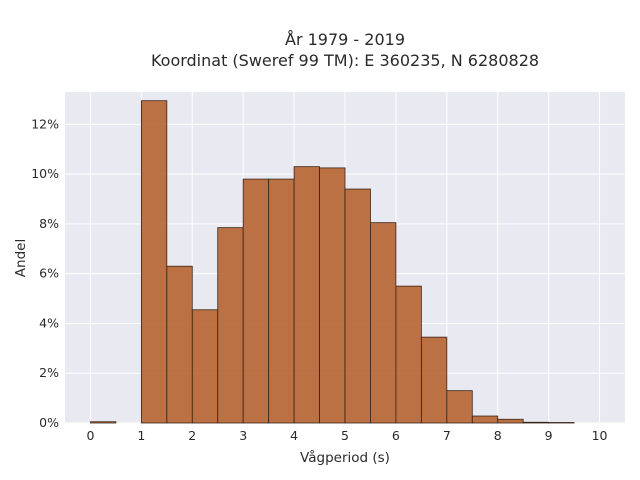 This screenshot has width=640, height=480. Describe the element at coordinates (549, 435) in the screenshot. I see `x-tick-label-9: 9` at that location.